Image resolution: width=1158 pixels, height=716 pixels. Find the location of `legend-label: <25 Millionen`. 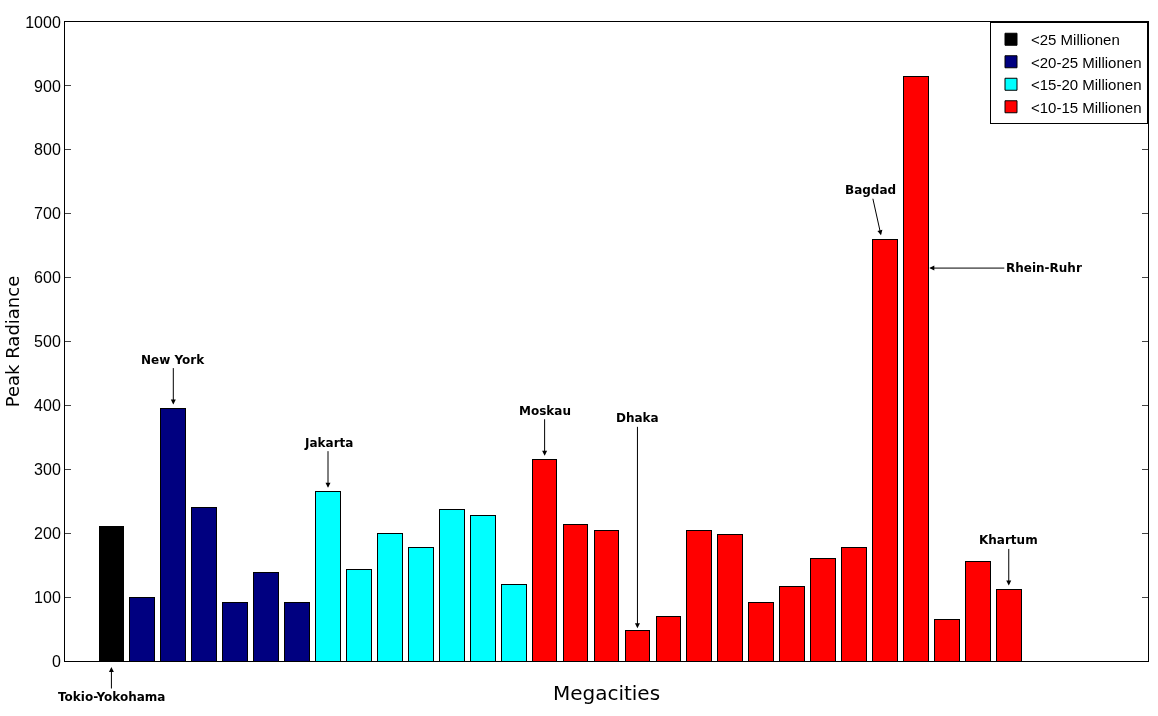

legend-label: <25 Millionen is located at coordinates (1075, 40).